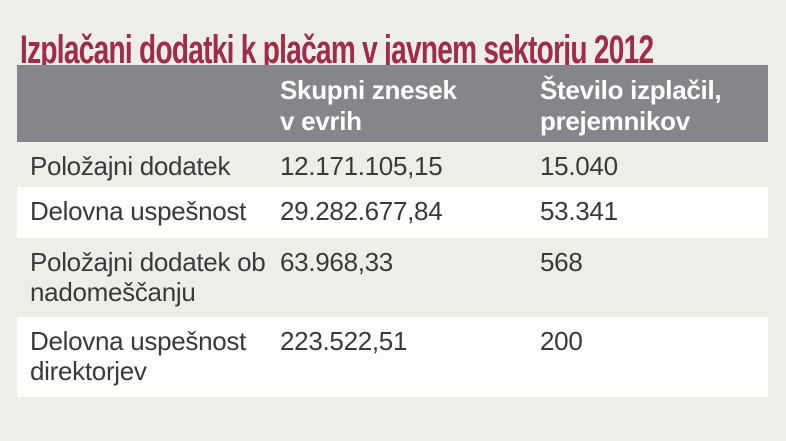 Image resolution: width=786 pixels, height=441 pixels. What do you see at coordinates (561, 262) in the screenshot?
I see `row-count: 568` at bounding box center [561, 262].